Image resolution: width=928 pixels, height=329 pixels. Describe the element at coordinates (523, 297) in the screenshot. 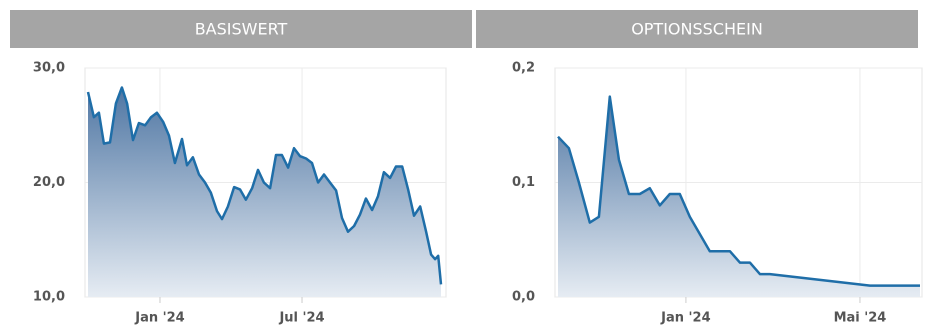

I see `y-tick-label: 0,0` at that location.